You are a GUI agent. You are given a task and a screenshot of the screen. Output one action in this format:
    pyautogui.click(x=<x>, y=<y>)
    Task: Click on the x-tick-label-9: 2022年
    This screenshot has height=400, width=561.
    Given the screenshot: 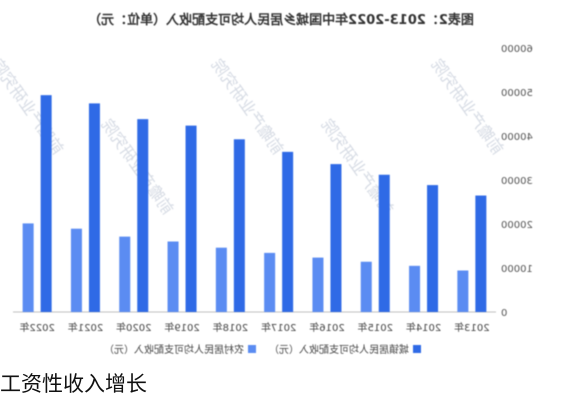 What is the action you would take?
    pyautogui.click(x=36, y=327)
    